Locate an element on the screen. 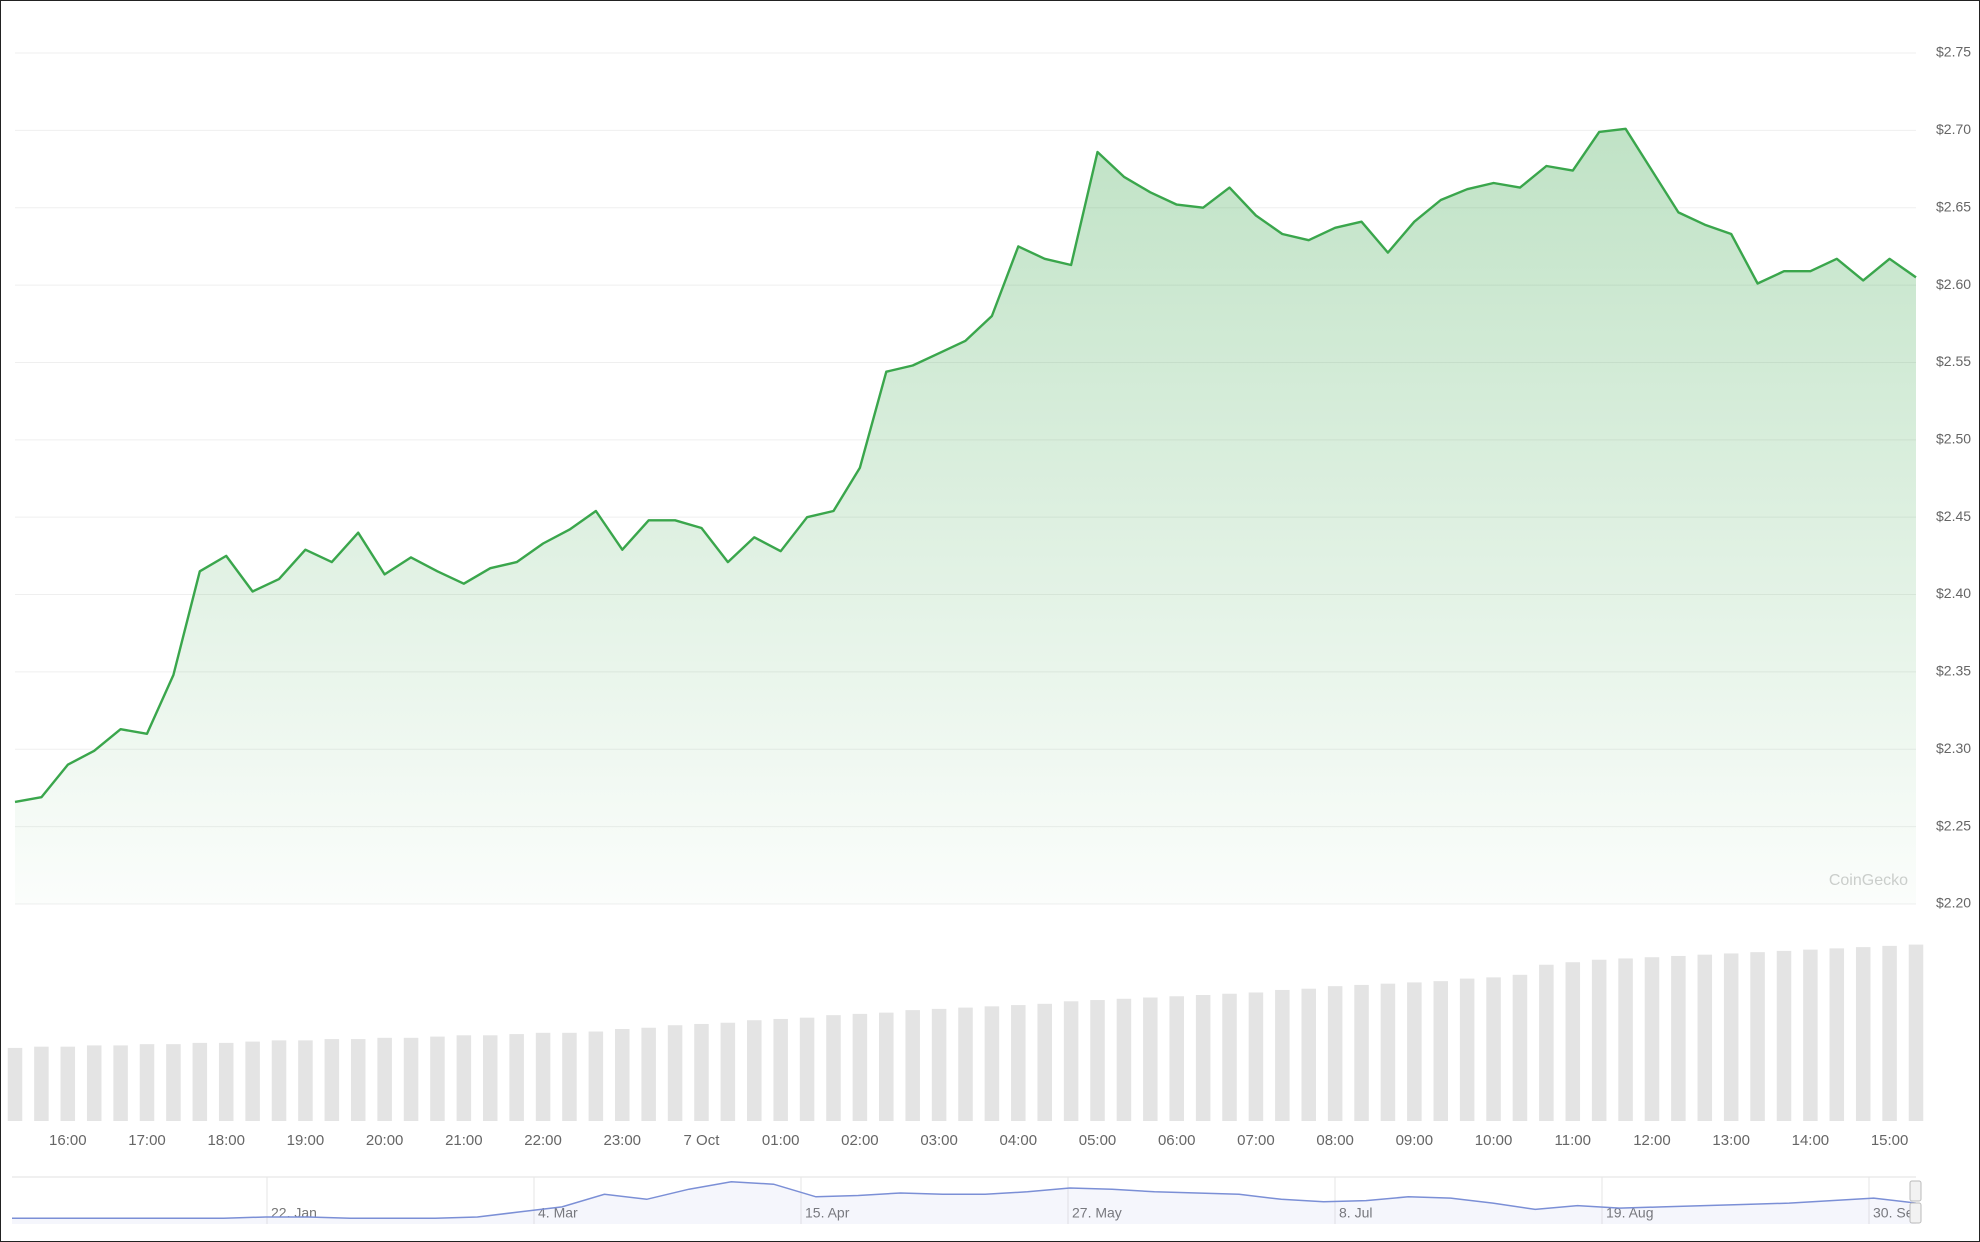  x-tick-label: 02:00 is located at coordinates (860, 1140).